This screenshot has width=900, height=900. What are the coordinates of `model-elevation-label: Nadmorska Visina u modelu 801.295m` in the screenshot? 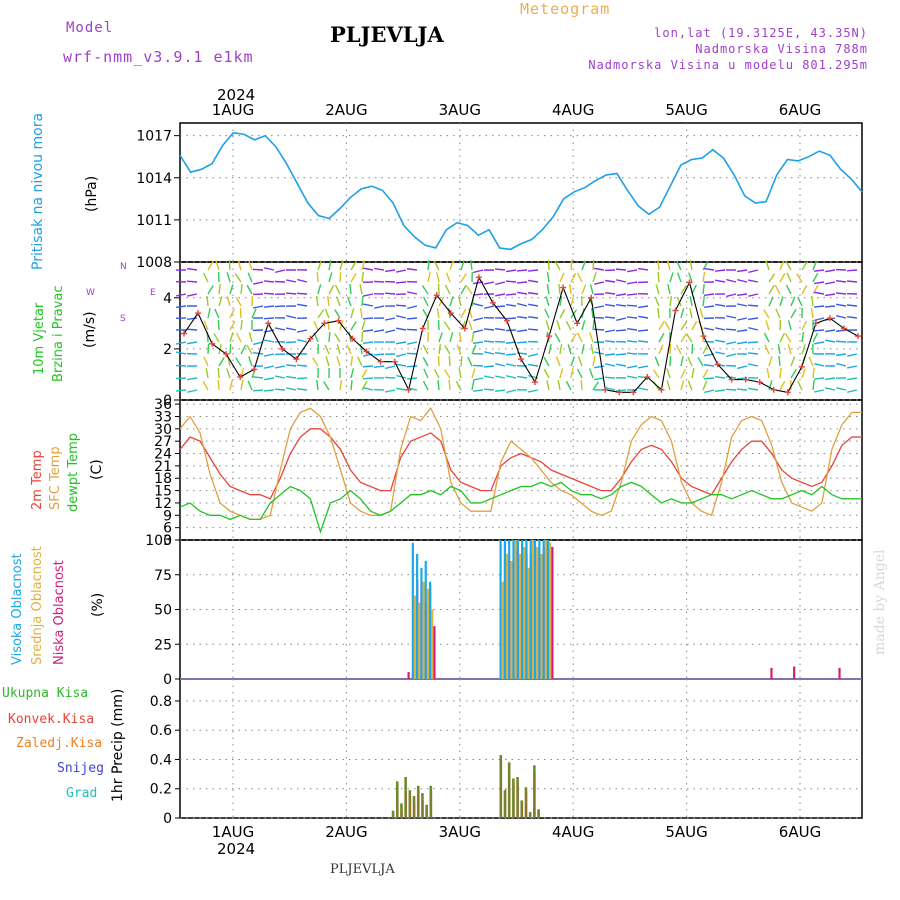 It's located at (728, 65).